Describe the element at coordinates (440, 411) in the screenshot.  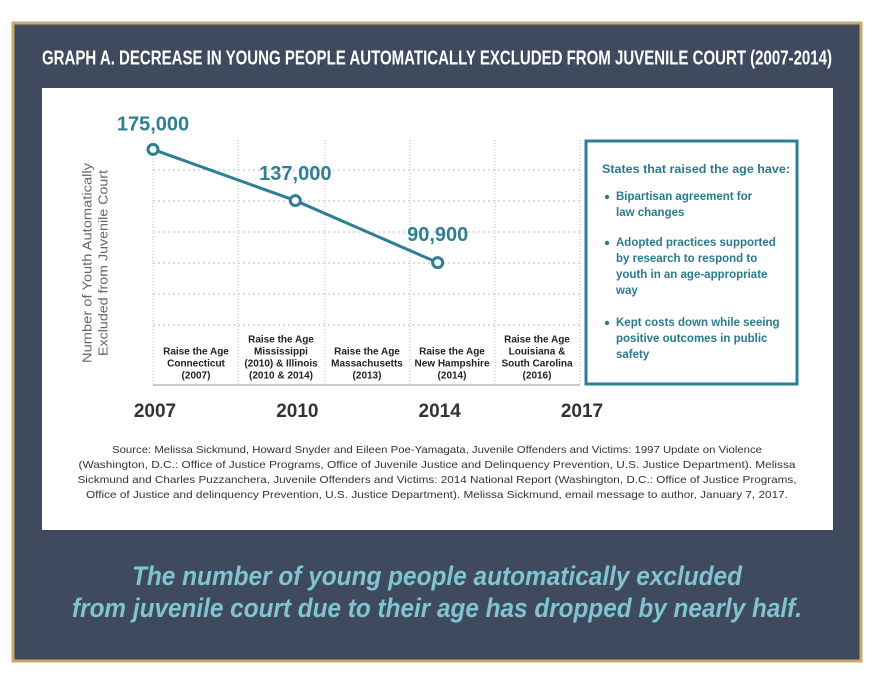
I see `x-tick-label: 2014` at that location.